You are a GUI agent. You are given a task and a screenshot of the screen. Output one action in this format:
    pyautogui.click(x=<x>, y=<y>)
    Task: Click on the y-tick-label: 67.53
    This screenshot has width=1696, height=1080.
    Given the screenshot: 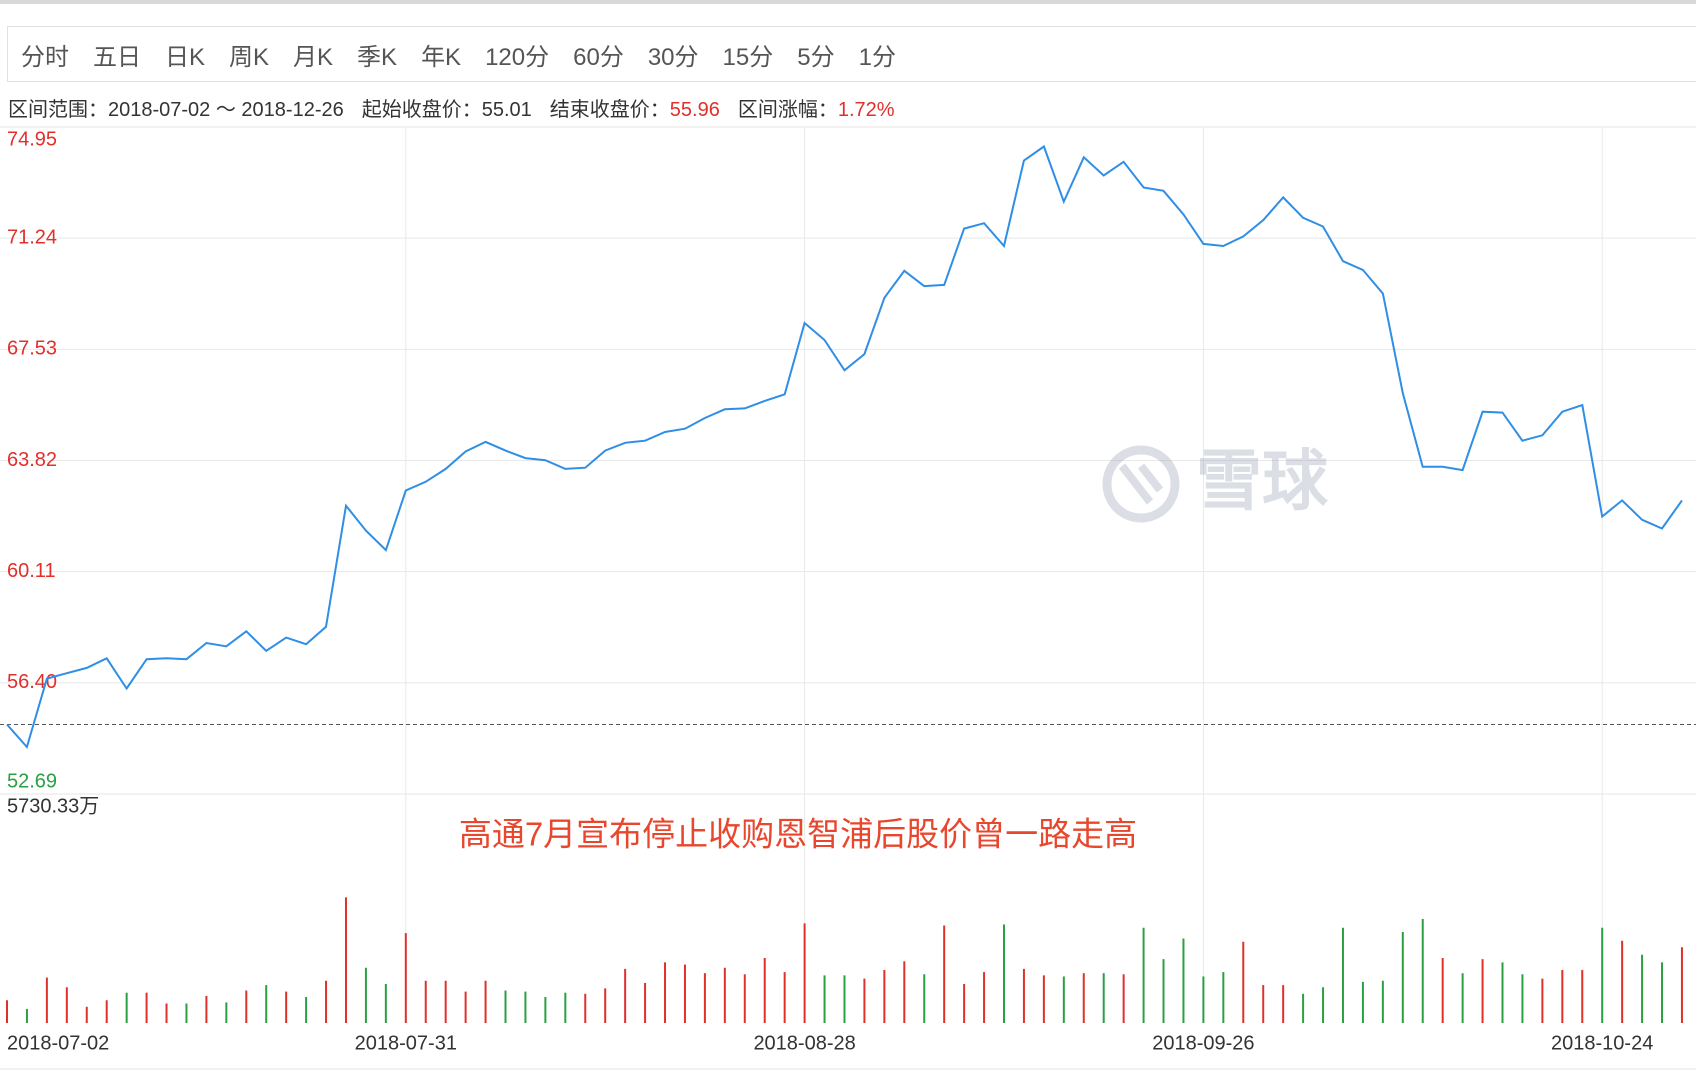 What is the action you would take?
    pyautogui.click(x=32, y=349)
    